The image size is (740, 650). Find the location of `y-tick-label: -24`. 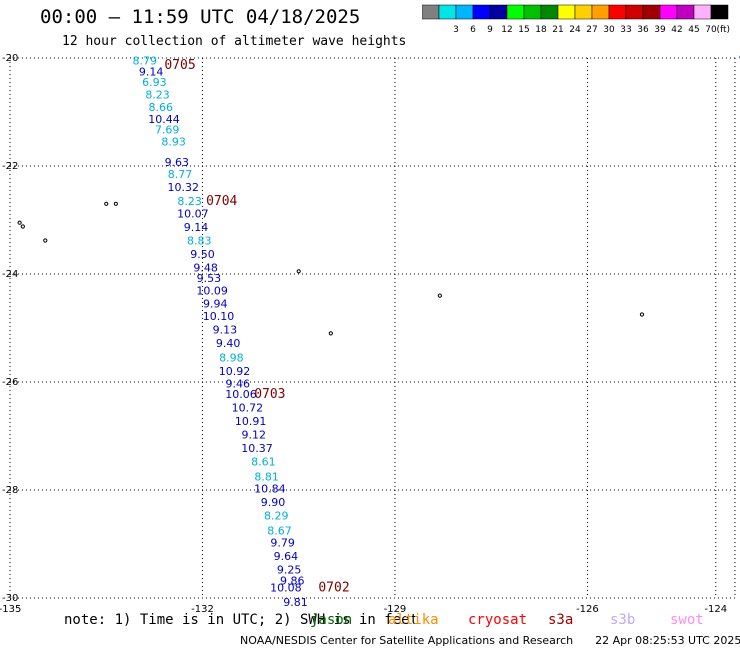

y-tick-label: -24 is located at coordinates (10, 274).